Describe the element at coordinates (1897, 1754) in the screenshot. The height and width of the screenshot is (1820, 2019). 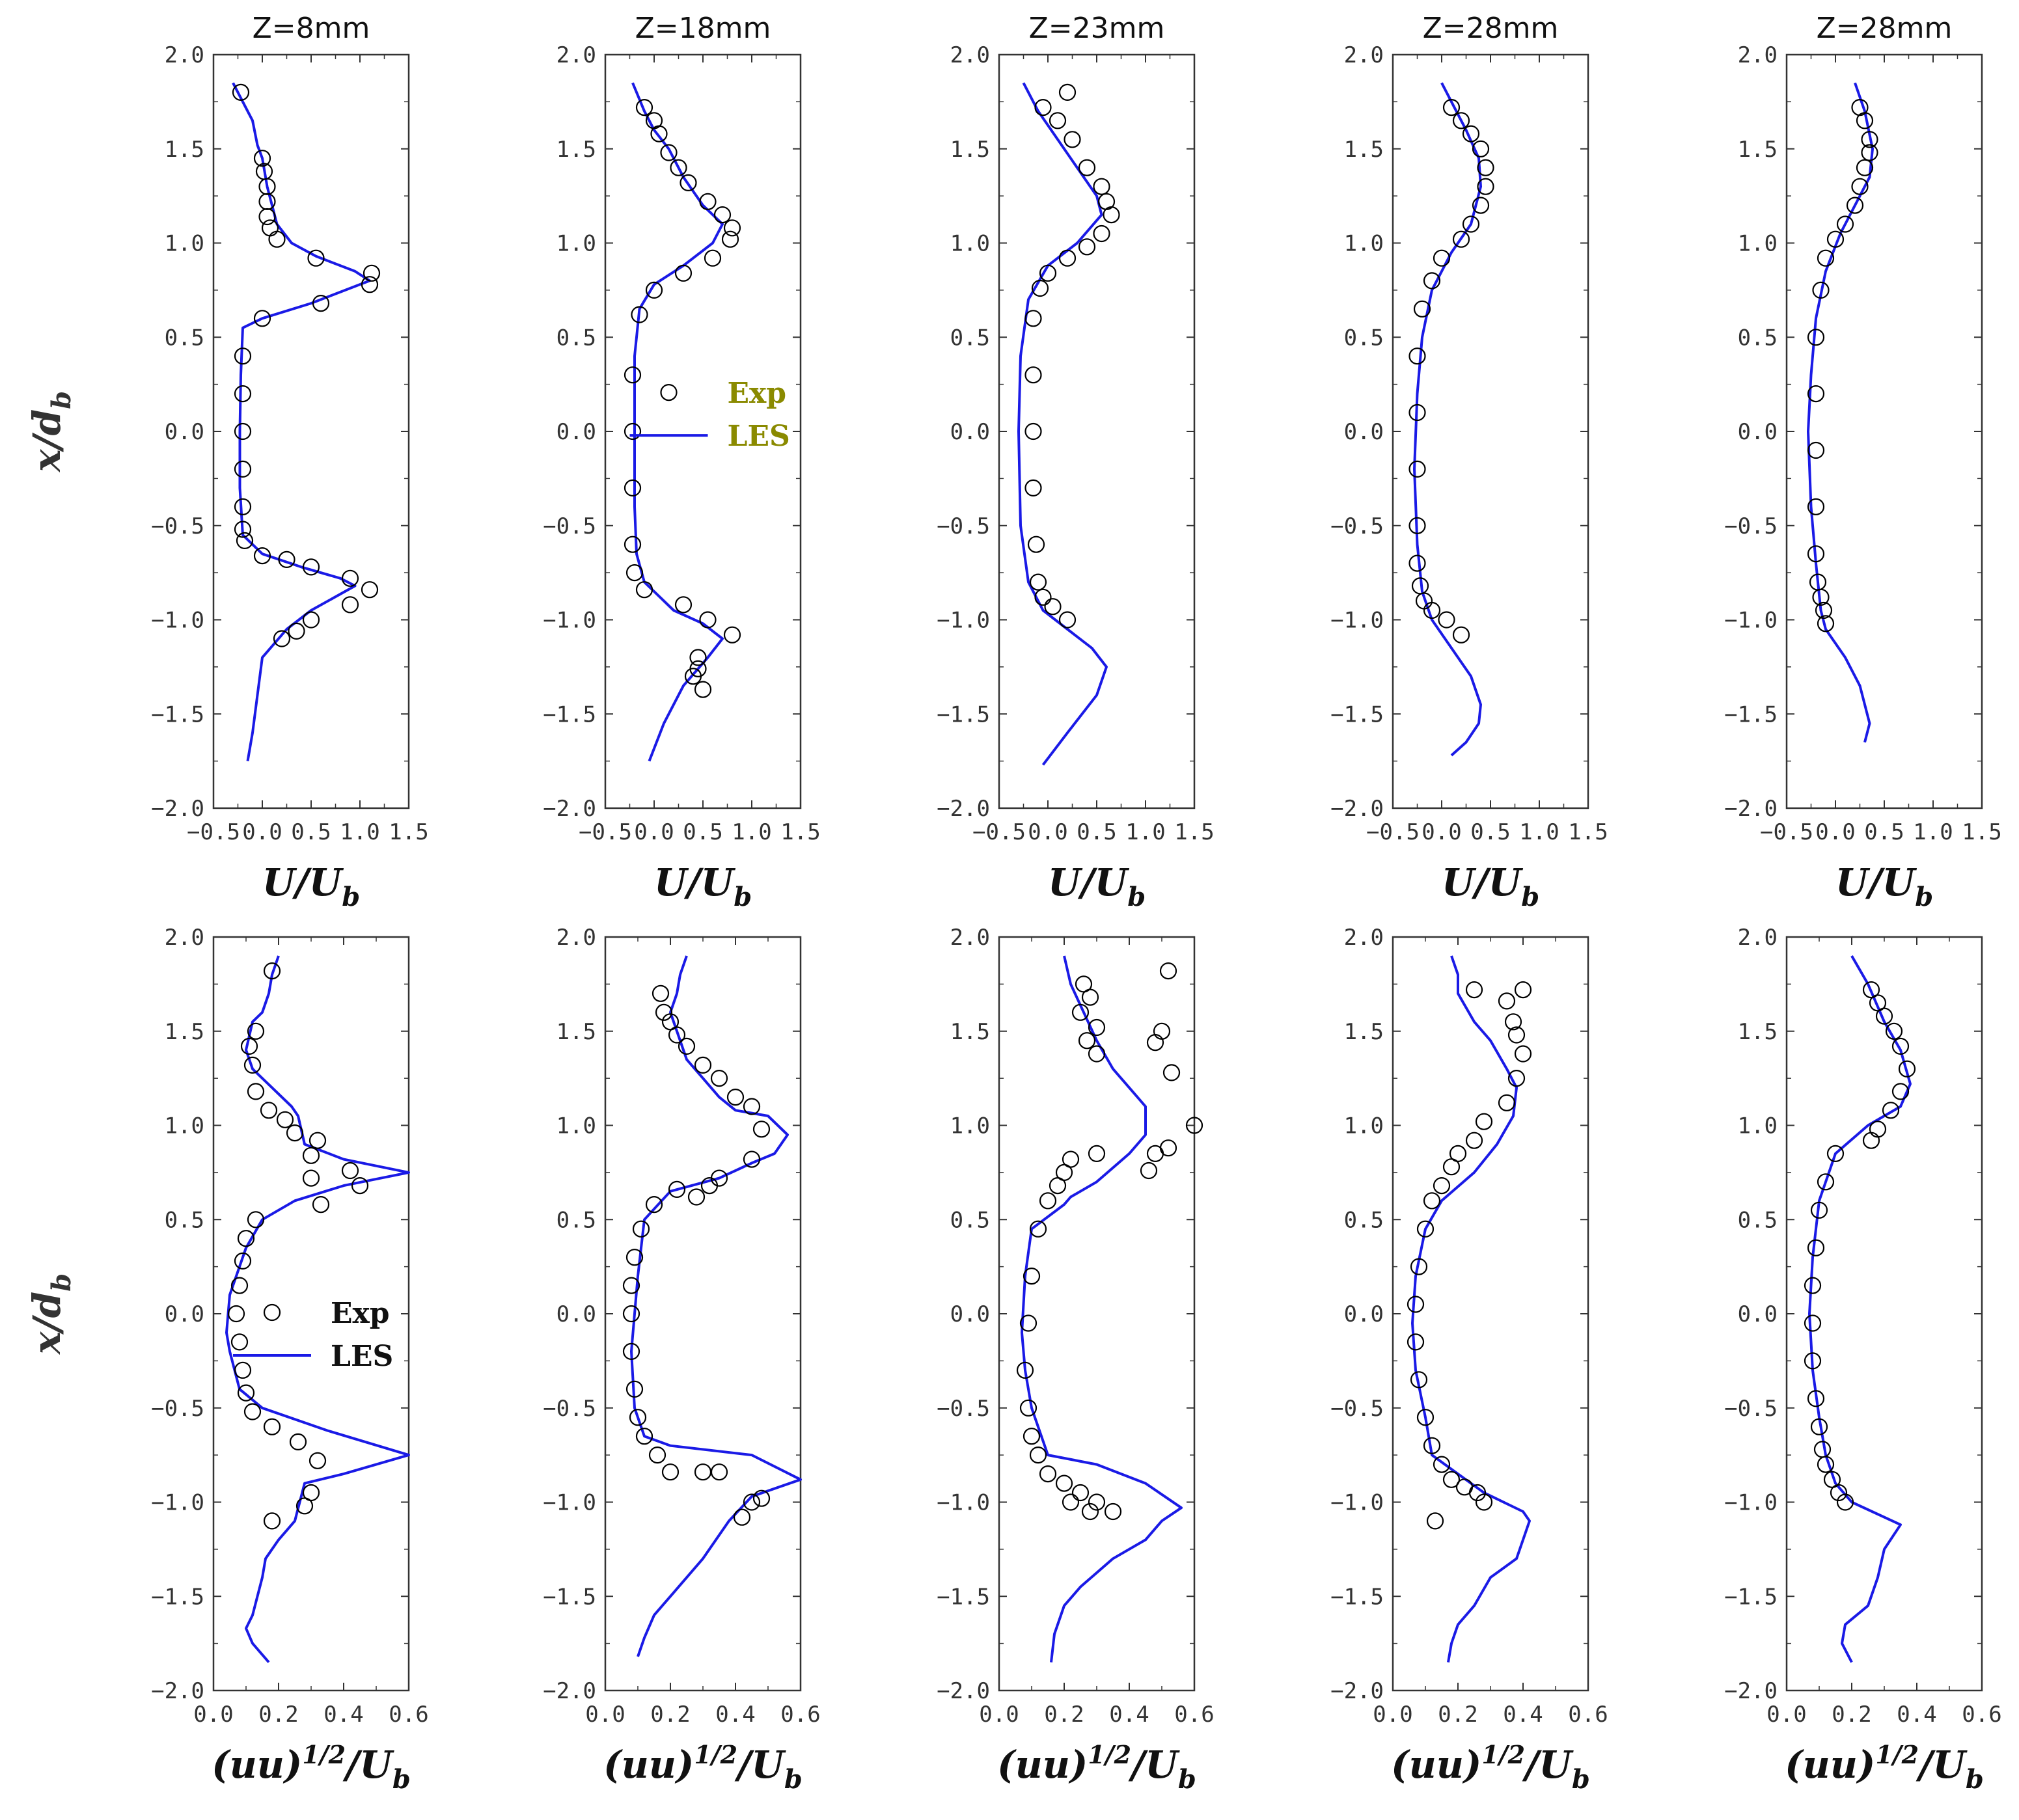
I see `x-axis-label-sup: 1/2` at that location.